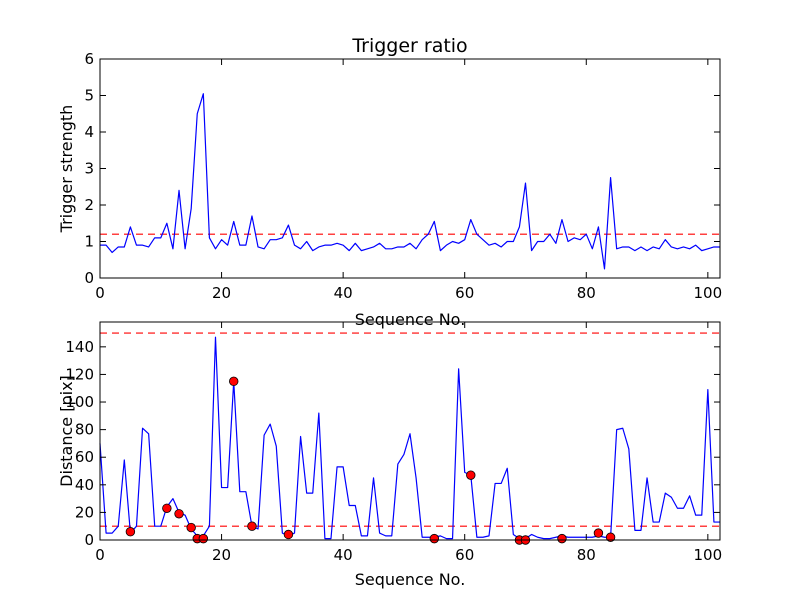  What do you see at coordinates (84, 485) in the screenshot?
I see `y-tick-label: 40` at bounding box center [84, 485].